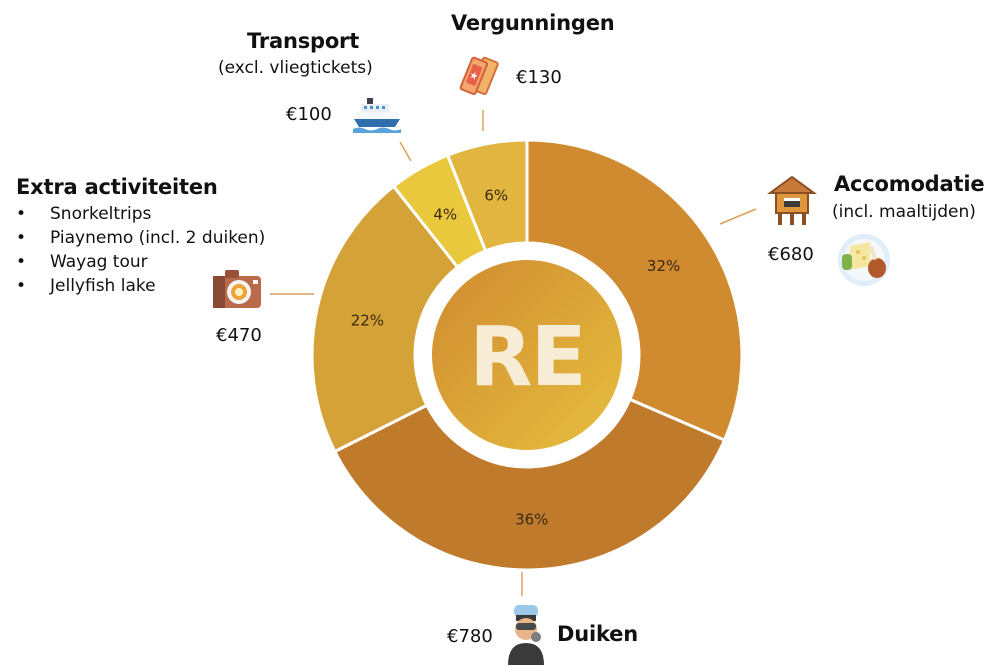 Image resolution: width=1000 pixels, height=667 pixels. Describe the element at coordinates (526, 635) in the screenshot. I see `diver-icon` at that location.